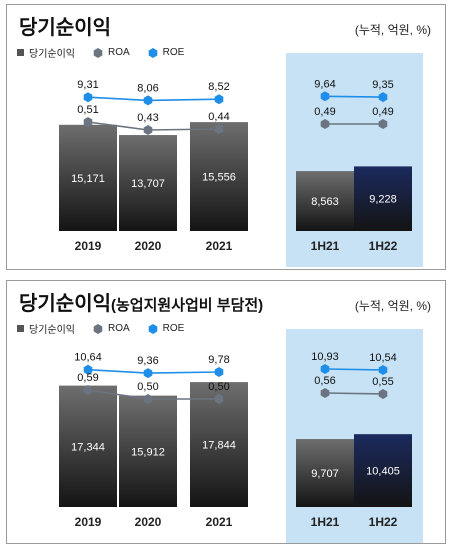  What do you see at coordinates (325, 357) in the screenshot?
I see `roe-value-label: 10,93` at bounding box center [325, 357].